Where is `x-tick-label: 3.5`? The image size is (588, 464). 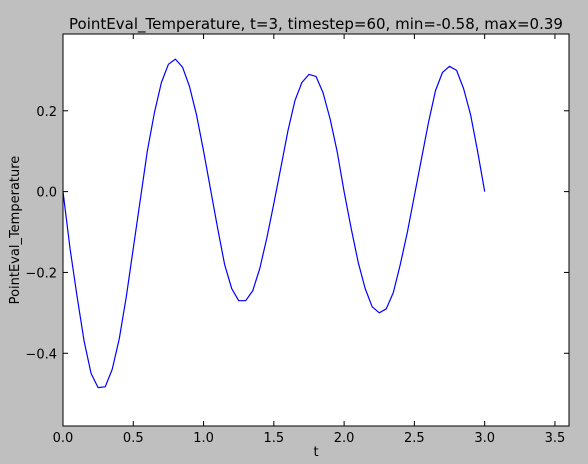 x-tick-label: 3.5 is located at coordinates (555, 438).